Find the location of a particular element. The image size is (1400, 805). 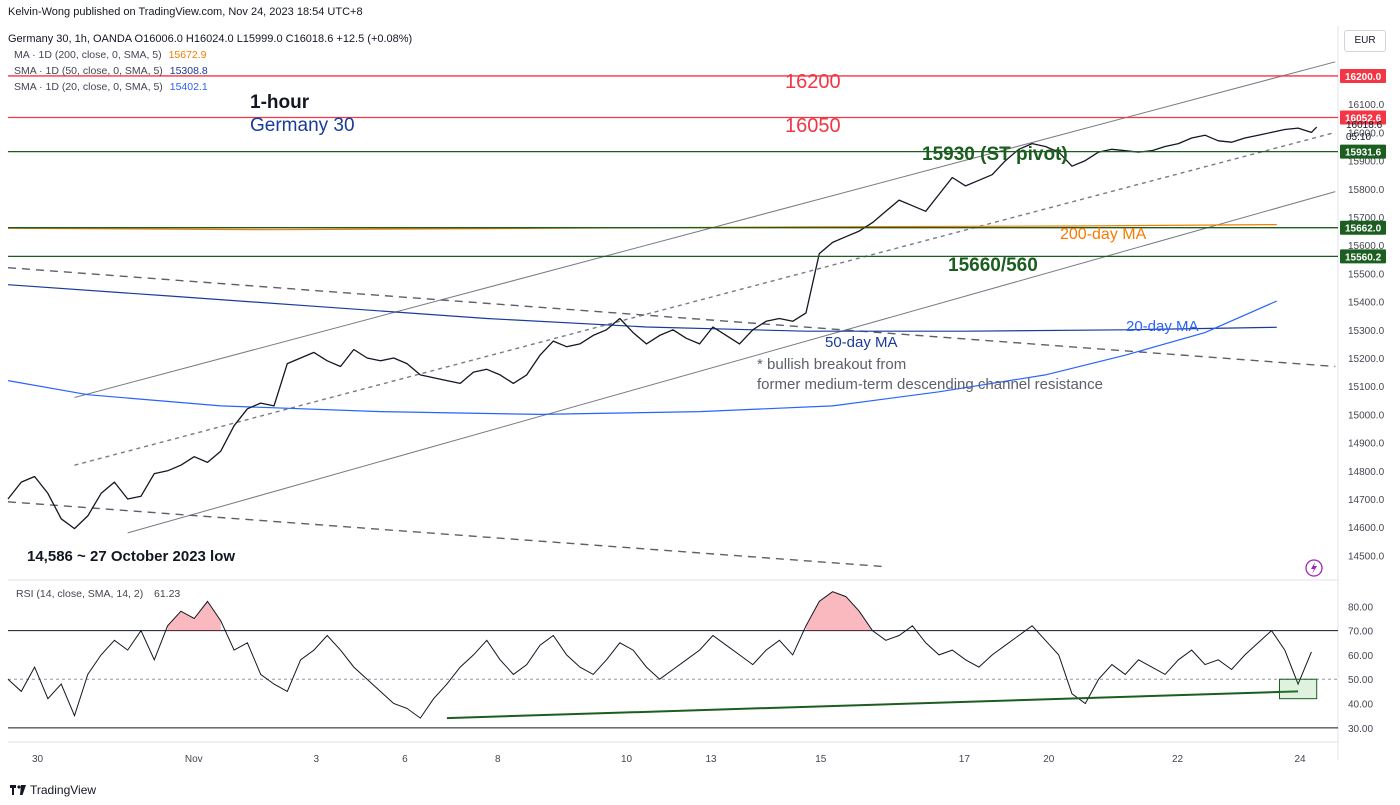

price-tick-label: 14500.0 is located at coordinates (1366, 556).